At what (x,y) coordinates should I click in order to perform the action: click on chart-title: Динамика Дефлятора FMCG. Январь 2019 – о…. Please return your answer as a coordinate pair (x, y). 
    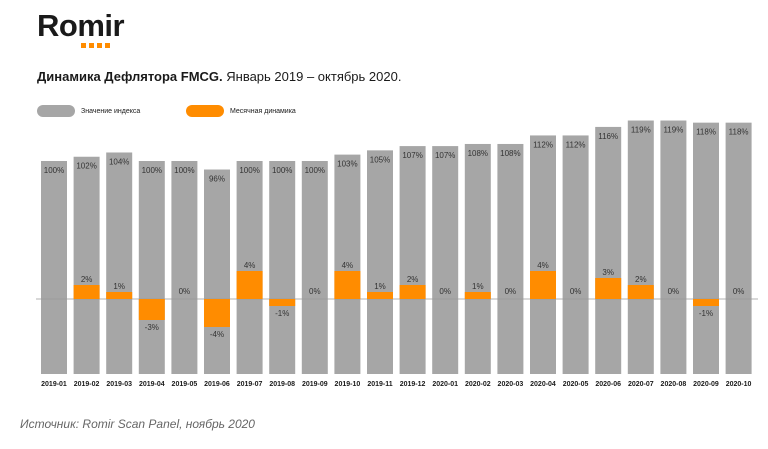
    Looking at the image, I should click on (219, 76).